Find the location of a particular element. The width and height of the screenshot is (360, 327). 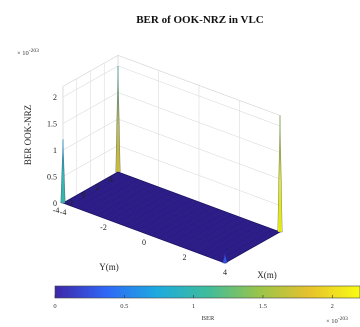

x-tick-label: -2 is located at coordinates (103, 227).